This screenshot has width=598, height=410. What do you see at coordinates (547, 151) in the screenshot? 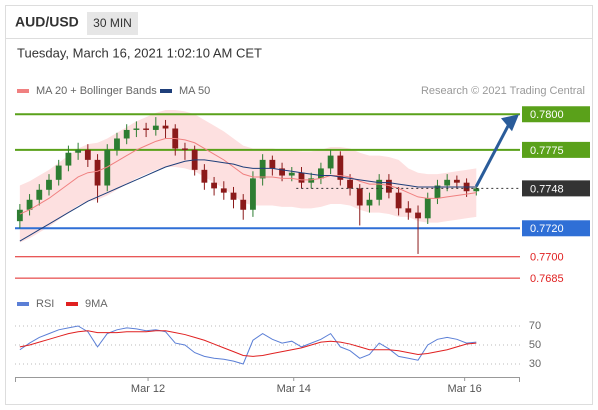
I see `level-label: 0.7775` at bounding box center [547, 151].